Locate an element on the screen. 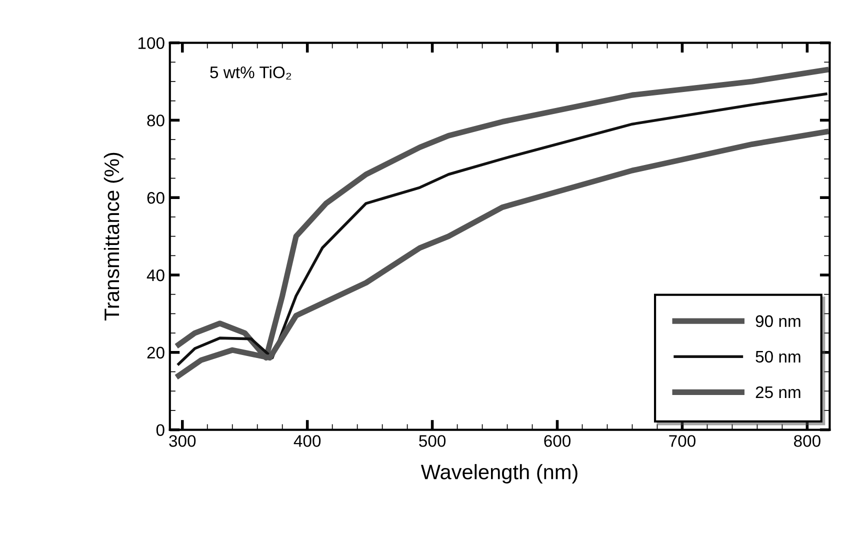 The height and width of the screenshot is (556, 858). y-tick-label: 60 is located at coordinates (155, 198).